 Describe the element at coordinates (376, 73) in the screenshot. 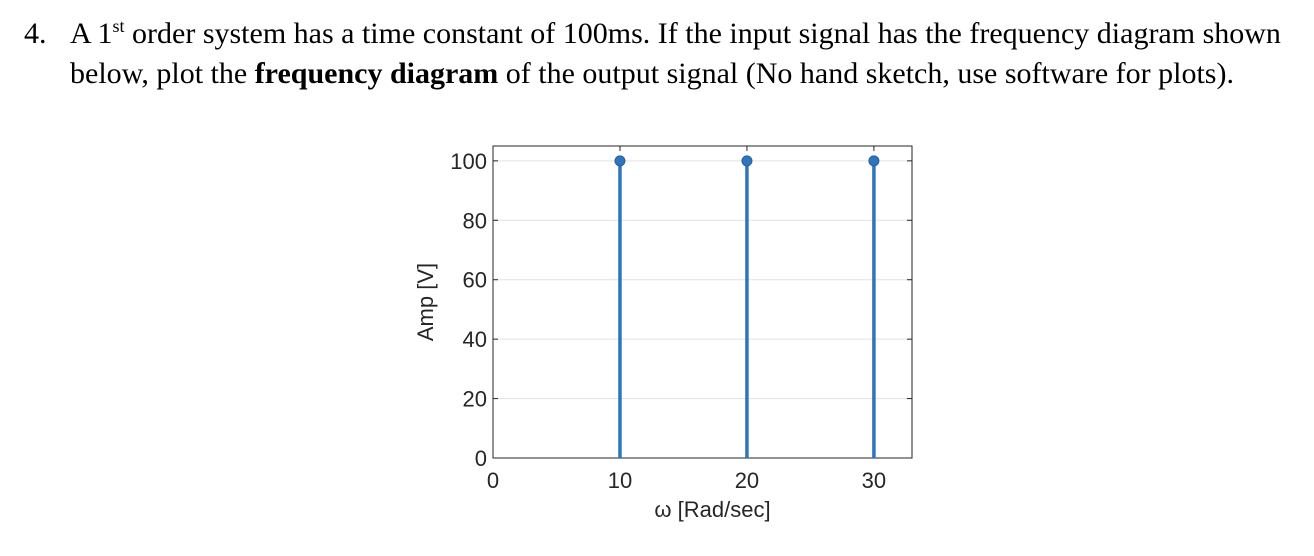

I see `bold-phrase: frequency diagram` at that location.